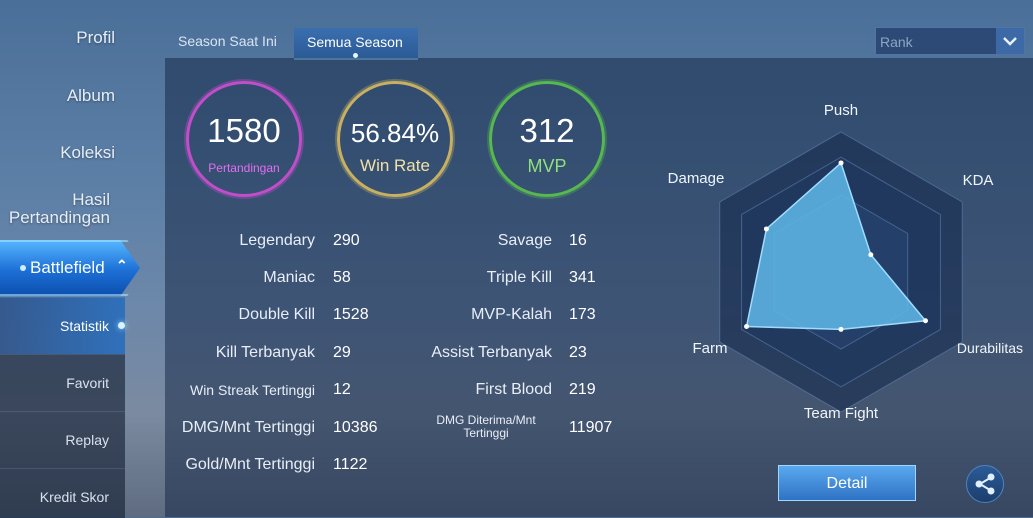 This screenshot has height=518, width=1033. Describe the element at coordinates (896, 42) in the screenshot. I see `rank-dropdown-value: Rank` at that location.